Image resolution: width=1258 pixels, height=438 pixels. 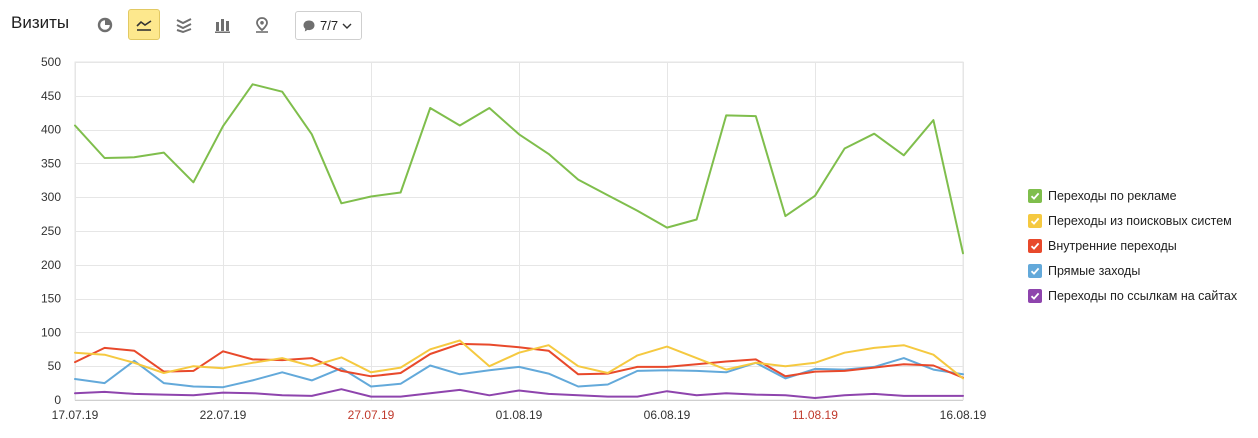 What do you see at coordinates (51, 130) in the screenshot?
I see `y-tick-label: 400` at bounding box center [51, 130].